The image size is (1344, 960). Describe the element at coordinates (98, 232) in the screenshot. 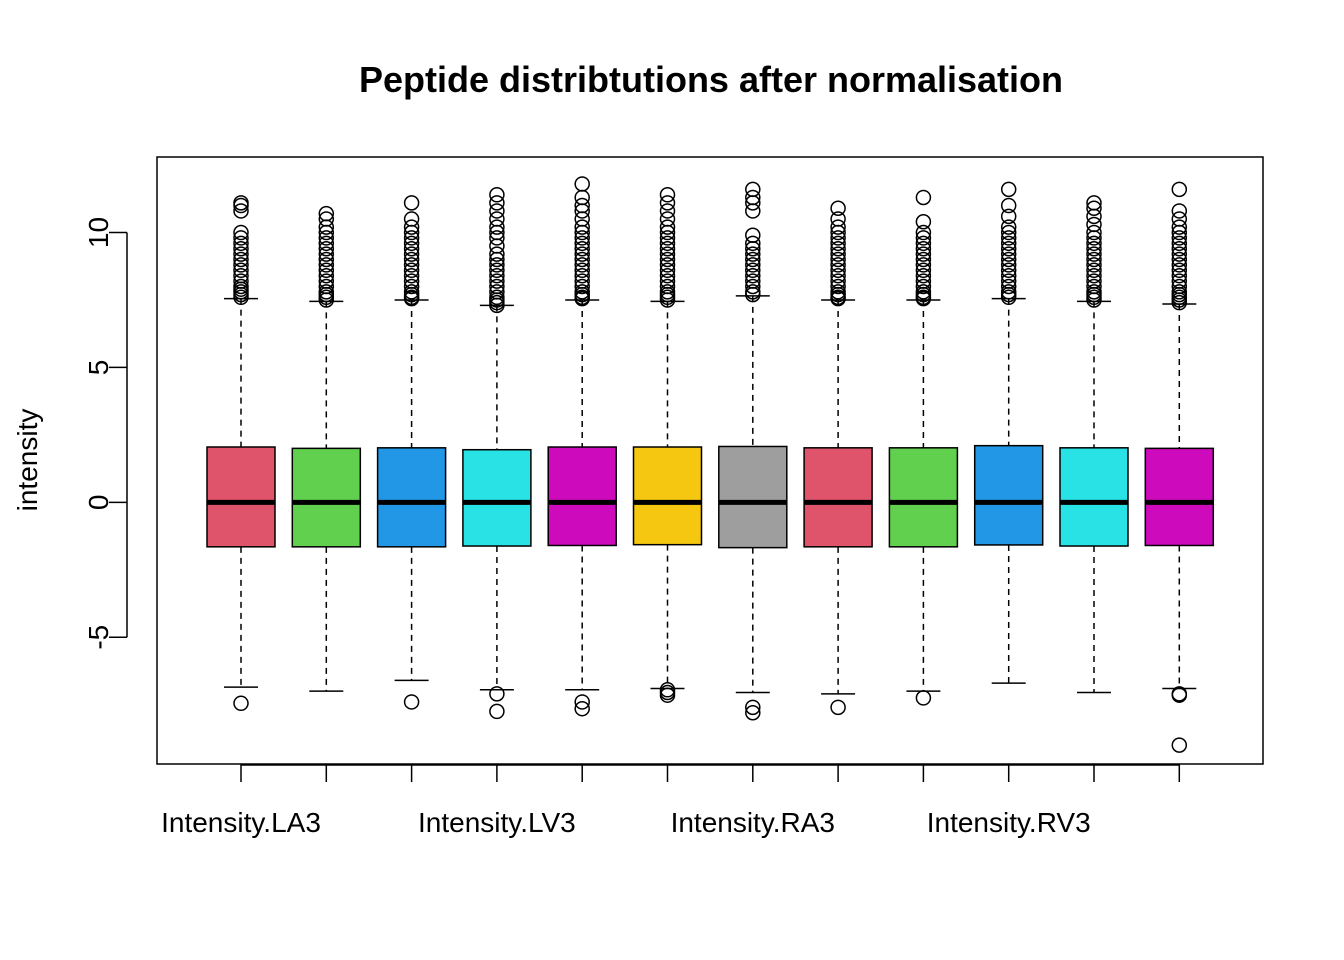

I see `y-tick-label: 10` at that location.